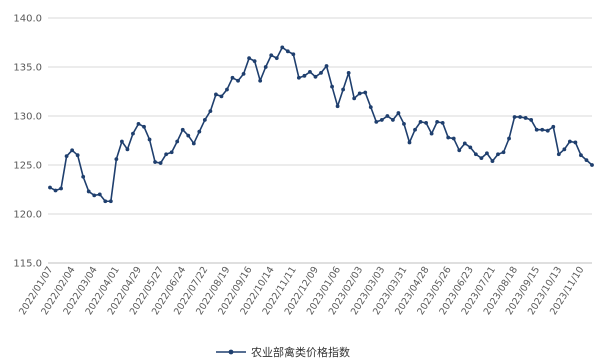 Image resolution: width=595 pixels, height=362 pixels. What do you see at coordinates (27, 68) in the screenshot?
I see `y-tick-label: 135.0` at bounding box center [27, 68].